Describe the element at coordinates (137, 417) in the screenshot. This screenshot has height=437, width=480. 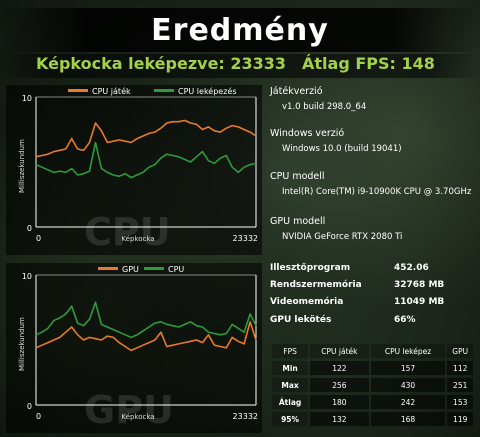
I see `gpu-chart-x-label: Képkocka` at that location.